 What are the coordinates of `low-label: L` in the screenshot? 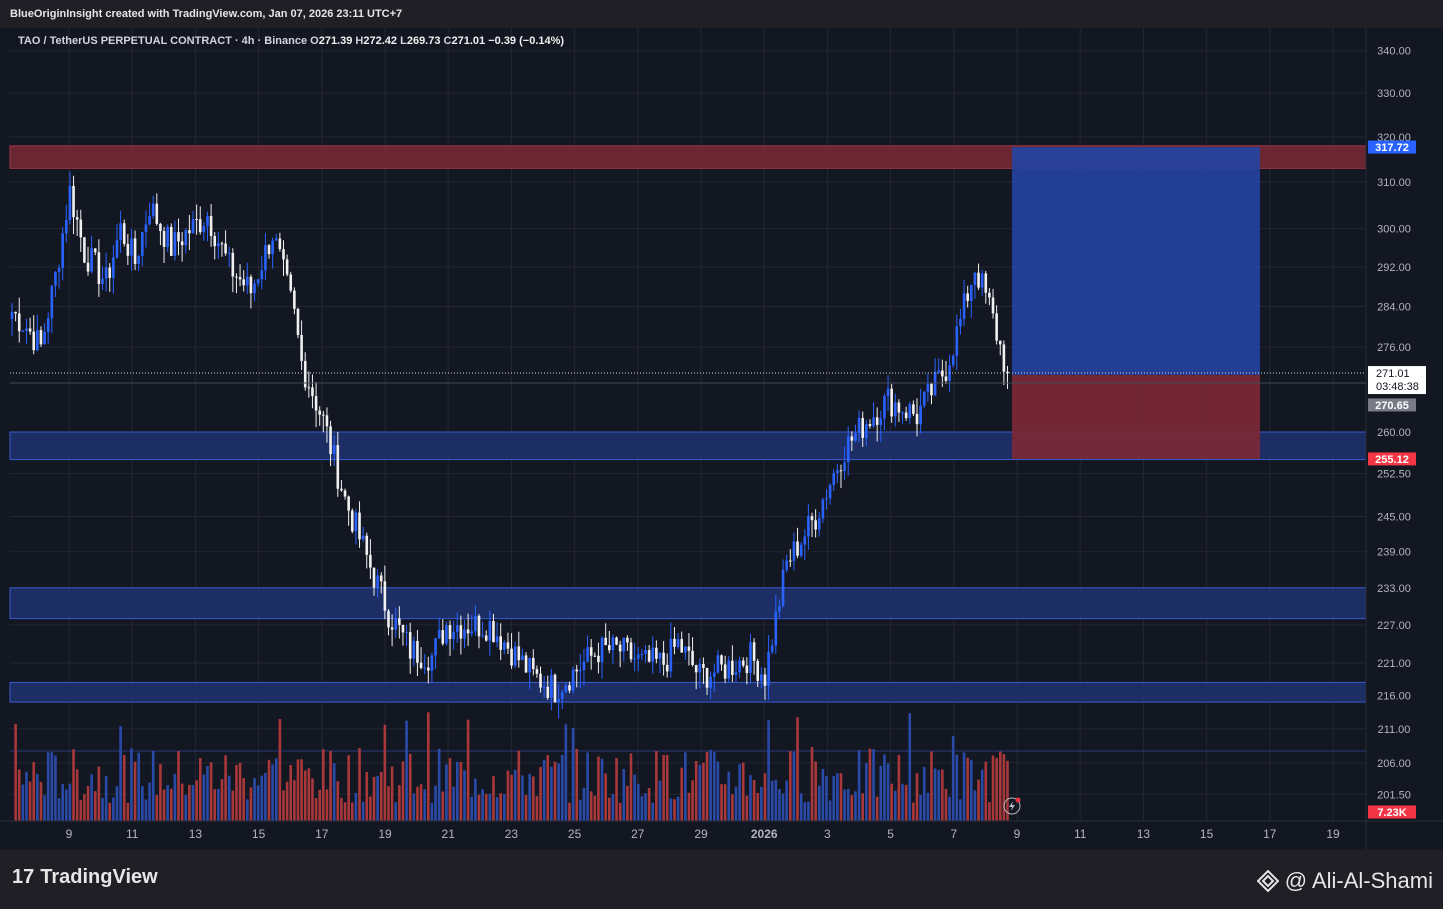 It's located at (403, 41).